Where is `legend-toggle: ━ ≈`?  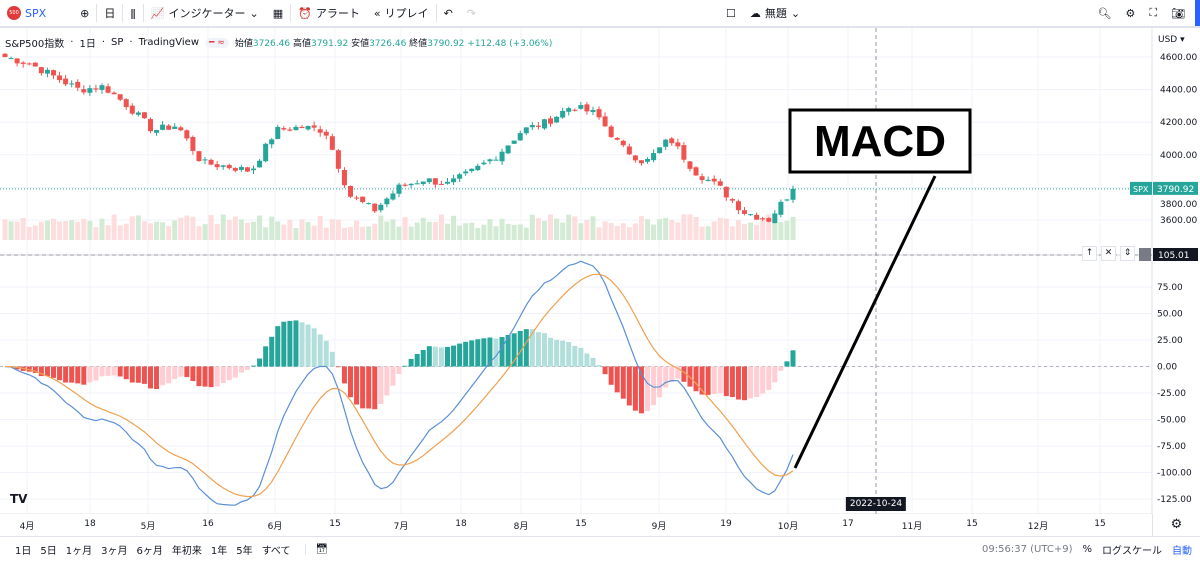 legend-toggle: ━ ≈ is located at coordinates (217, 42).